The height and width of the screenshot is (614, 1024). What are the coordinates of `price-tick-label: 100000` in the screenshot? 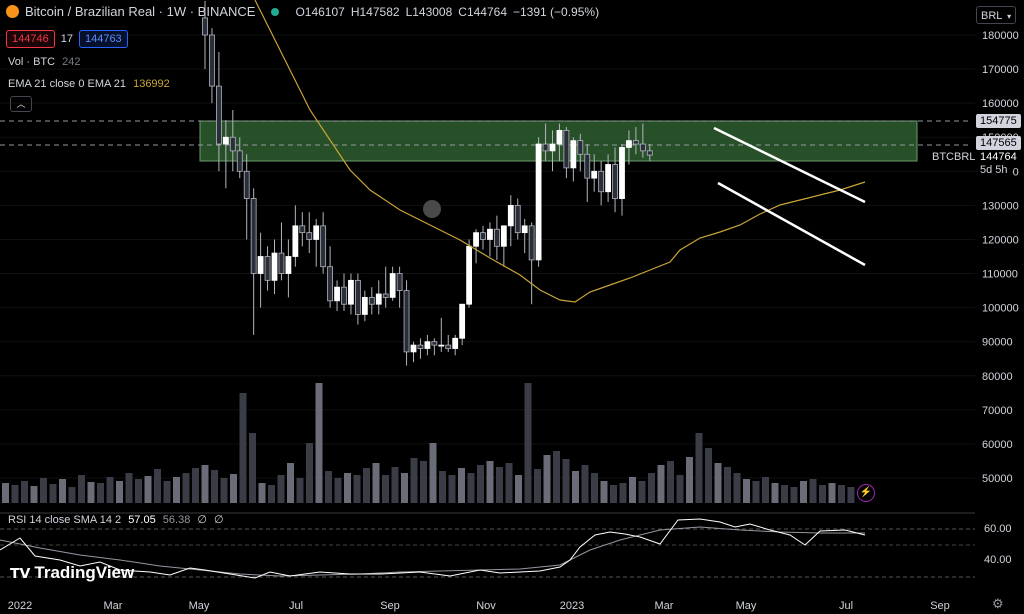 It's located at (1000, 309).